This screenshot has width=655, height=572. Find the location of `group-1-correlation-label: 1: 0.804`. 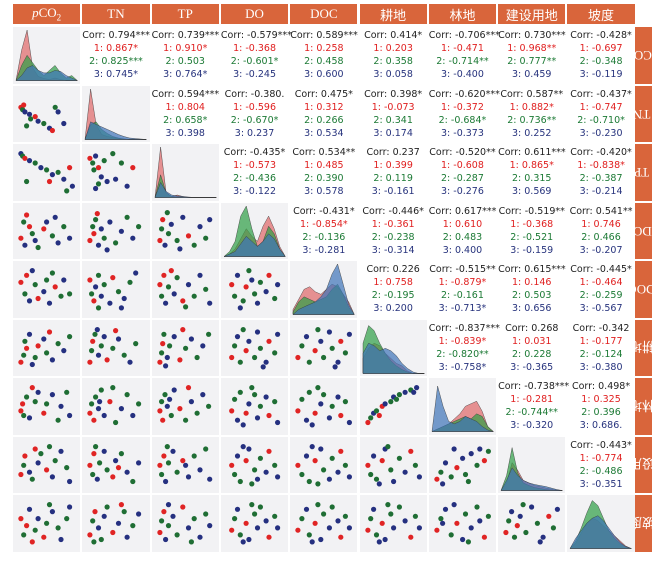

group-1-correlation-label: 1: 0.804 is located at coordinates (185, 107).